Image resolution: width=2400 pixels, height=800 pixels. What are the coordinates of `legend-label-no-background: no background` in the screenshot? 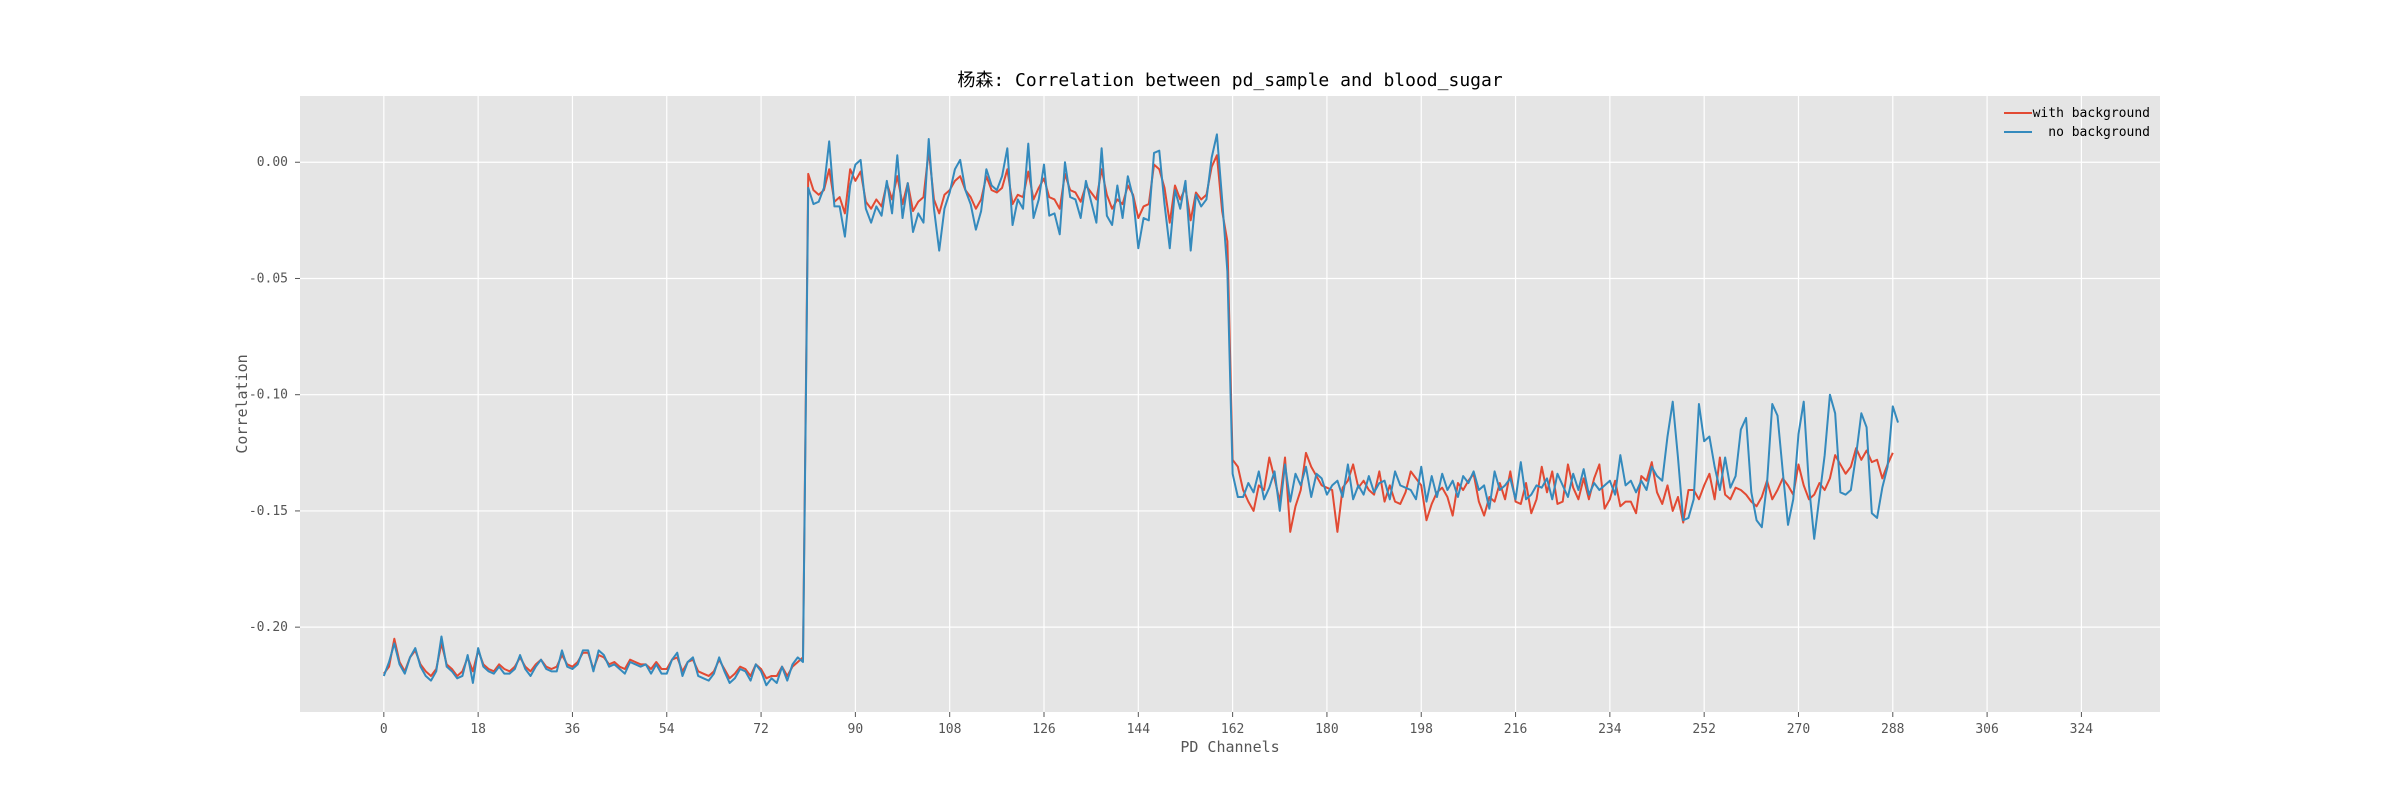 It's located at (2099, 132).